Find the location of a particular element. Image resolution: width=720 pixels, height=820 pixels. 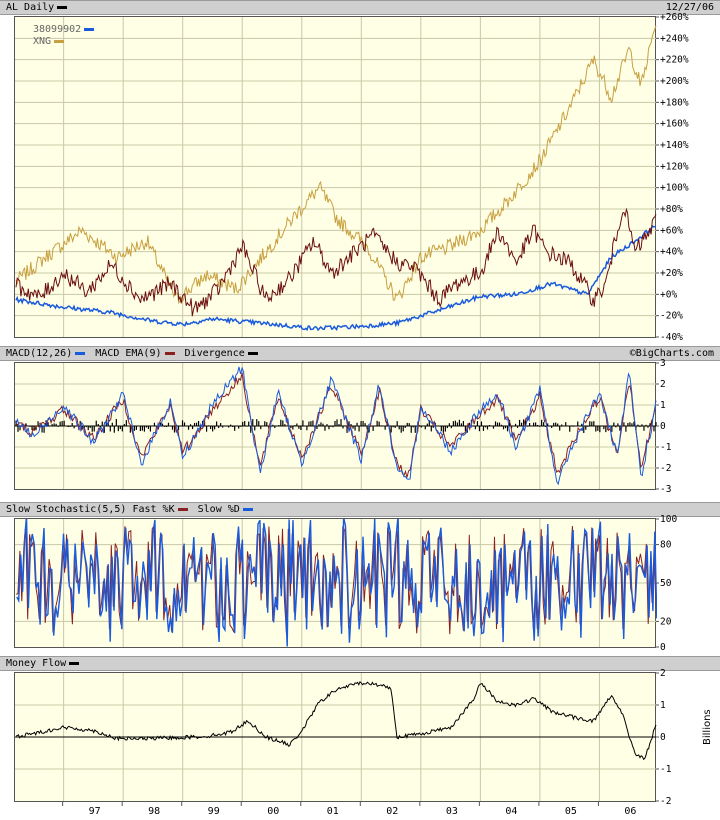

stoch-title: Slow Stochastic(5,5) is located at coordinates (66, 509).